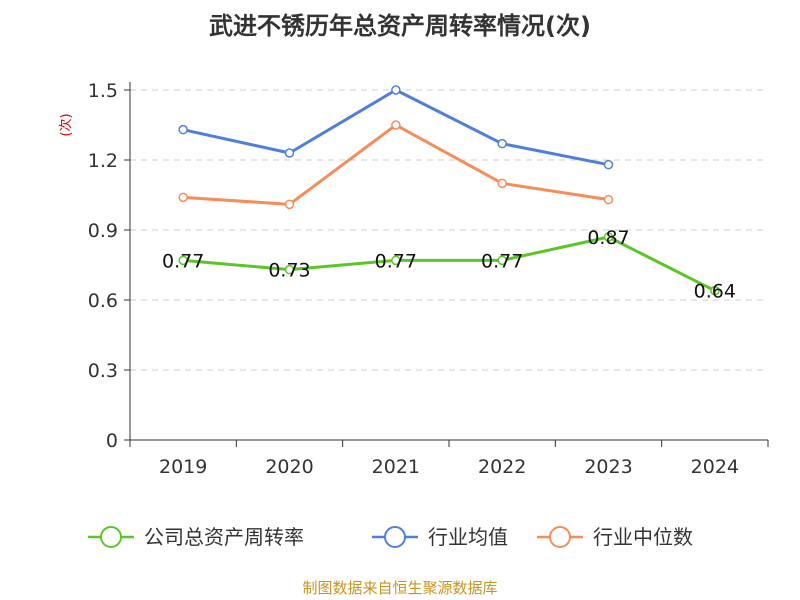  I want to click on x-tick-label: 2022, so click(502, 467).